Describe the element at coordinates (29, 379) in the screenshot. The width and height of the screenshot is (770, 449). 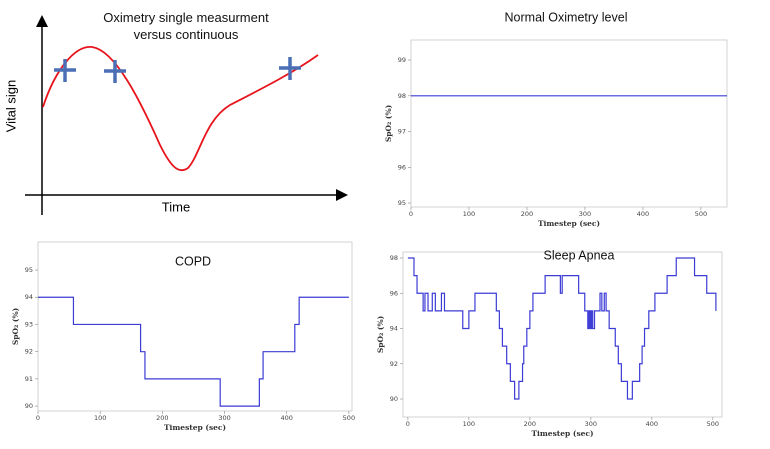
I see `y-tick-label: 91` at that location.